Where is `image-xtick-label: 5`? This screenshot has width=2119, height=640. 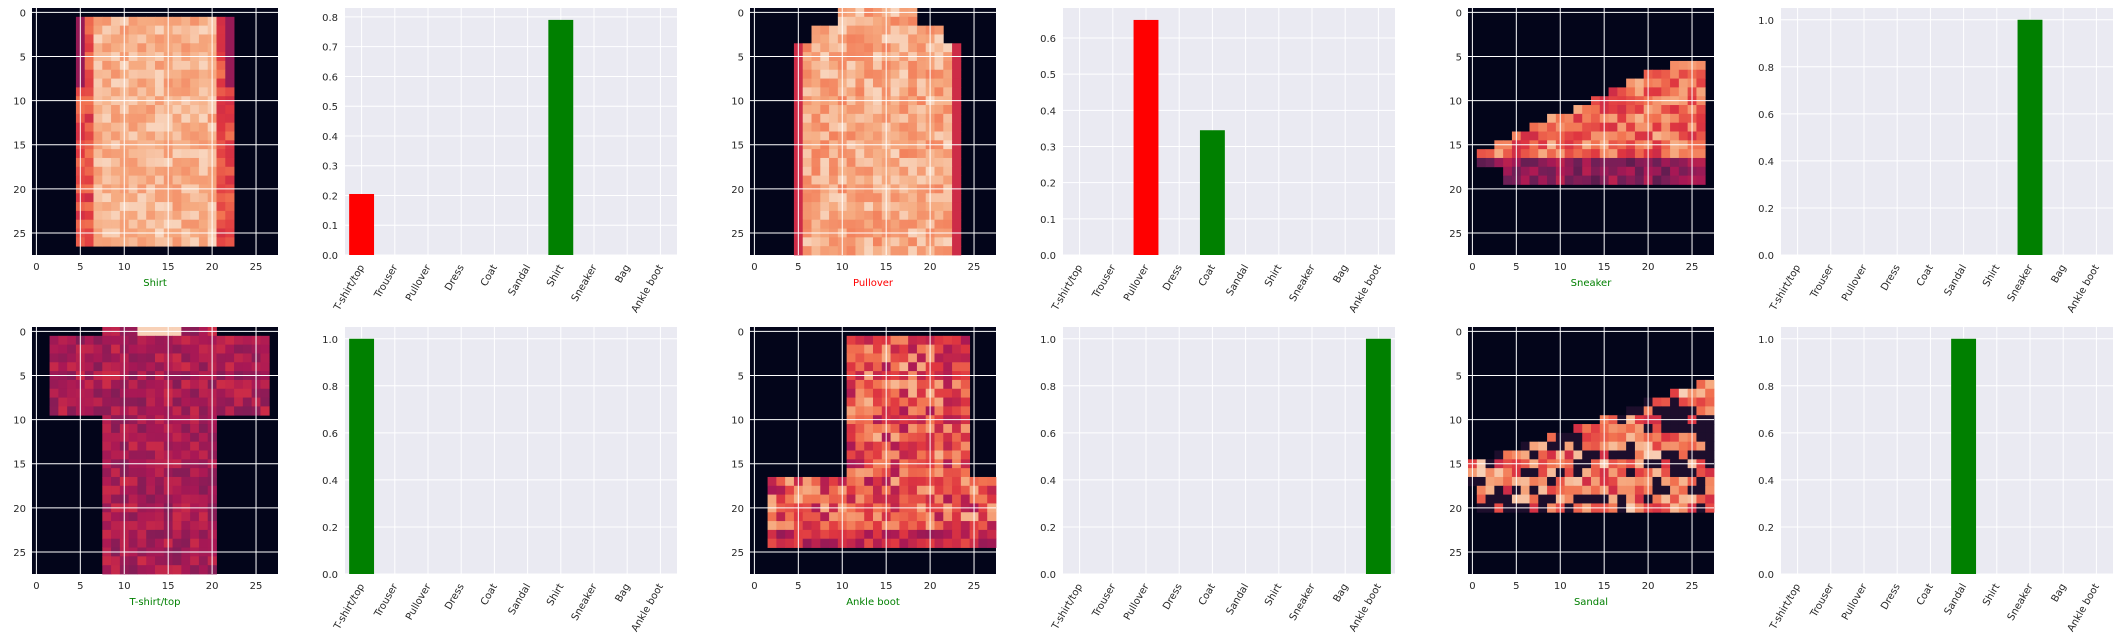 image-xtick-label: 5 is located at coordinates (1516, 267).